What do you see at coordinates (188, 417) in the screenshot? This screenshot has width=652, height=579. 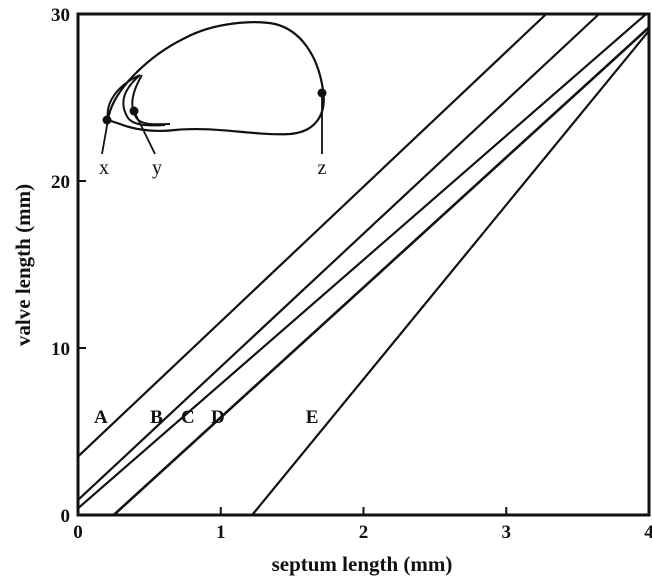 I see `series-label-c: C` at bounding box center [188, 417].